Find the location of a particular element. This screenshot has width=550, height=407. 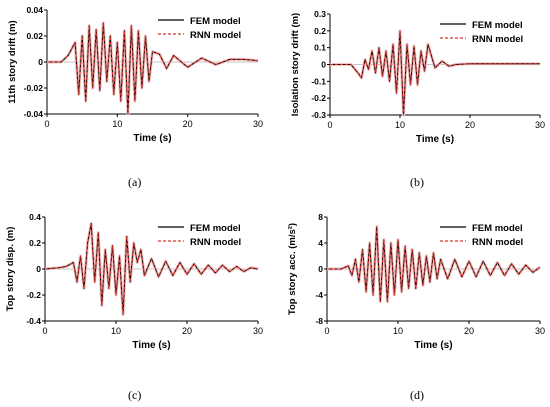

y-tick-label: 0.04 is located at coordinates (34, 10).